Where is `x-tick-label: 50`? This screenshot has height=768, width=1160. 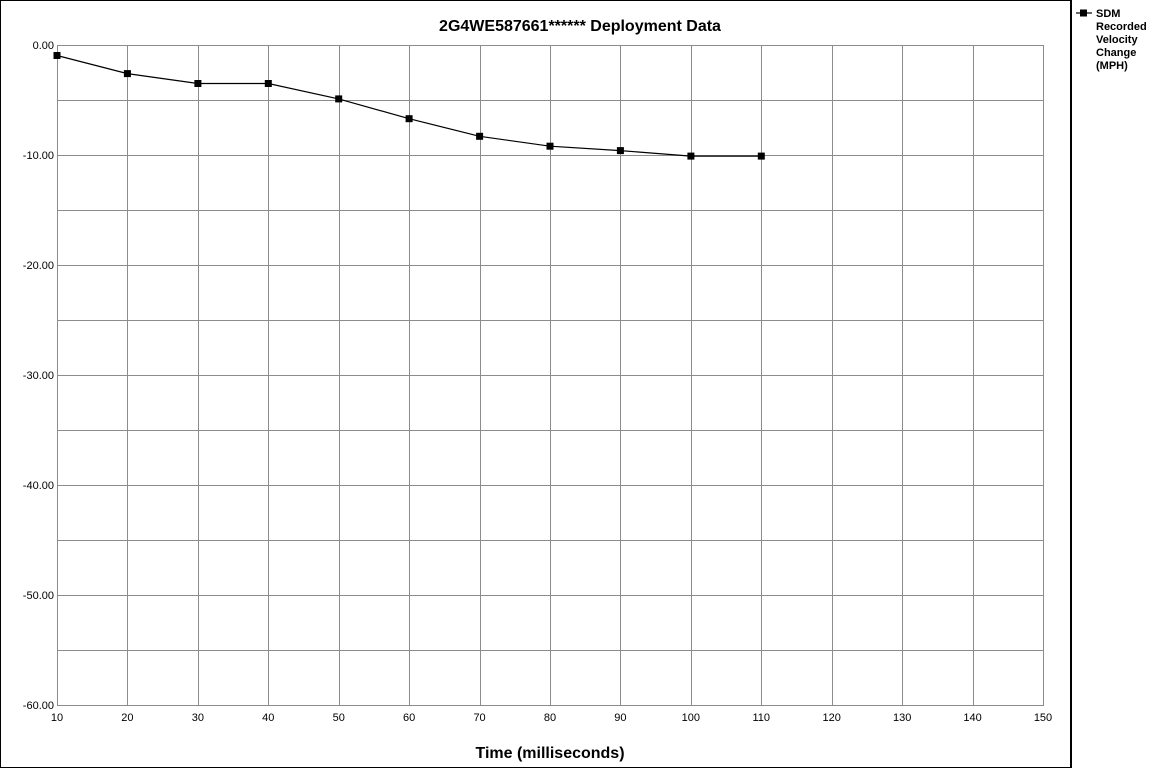 x-tick-label: 50 is located at coordinates (339, 718).